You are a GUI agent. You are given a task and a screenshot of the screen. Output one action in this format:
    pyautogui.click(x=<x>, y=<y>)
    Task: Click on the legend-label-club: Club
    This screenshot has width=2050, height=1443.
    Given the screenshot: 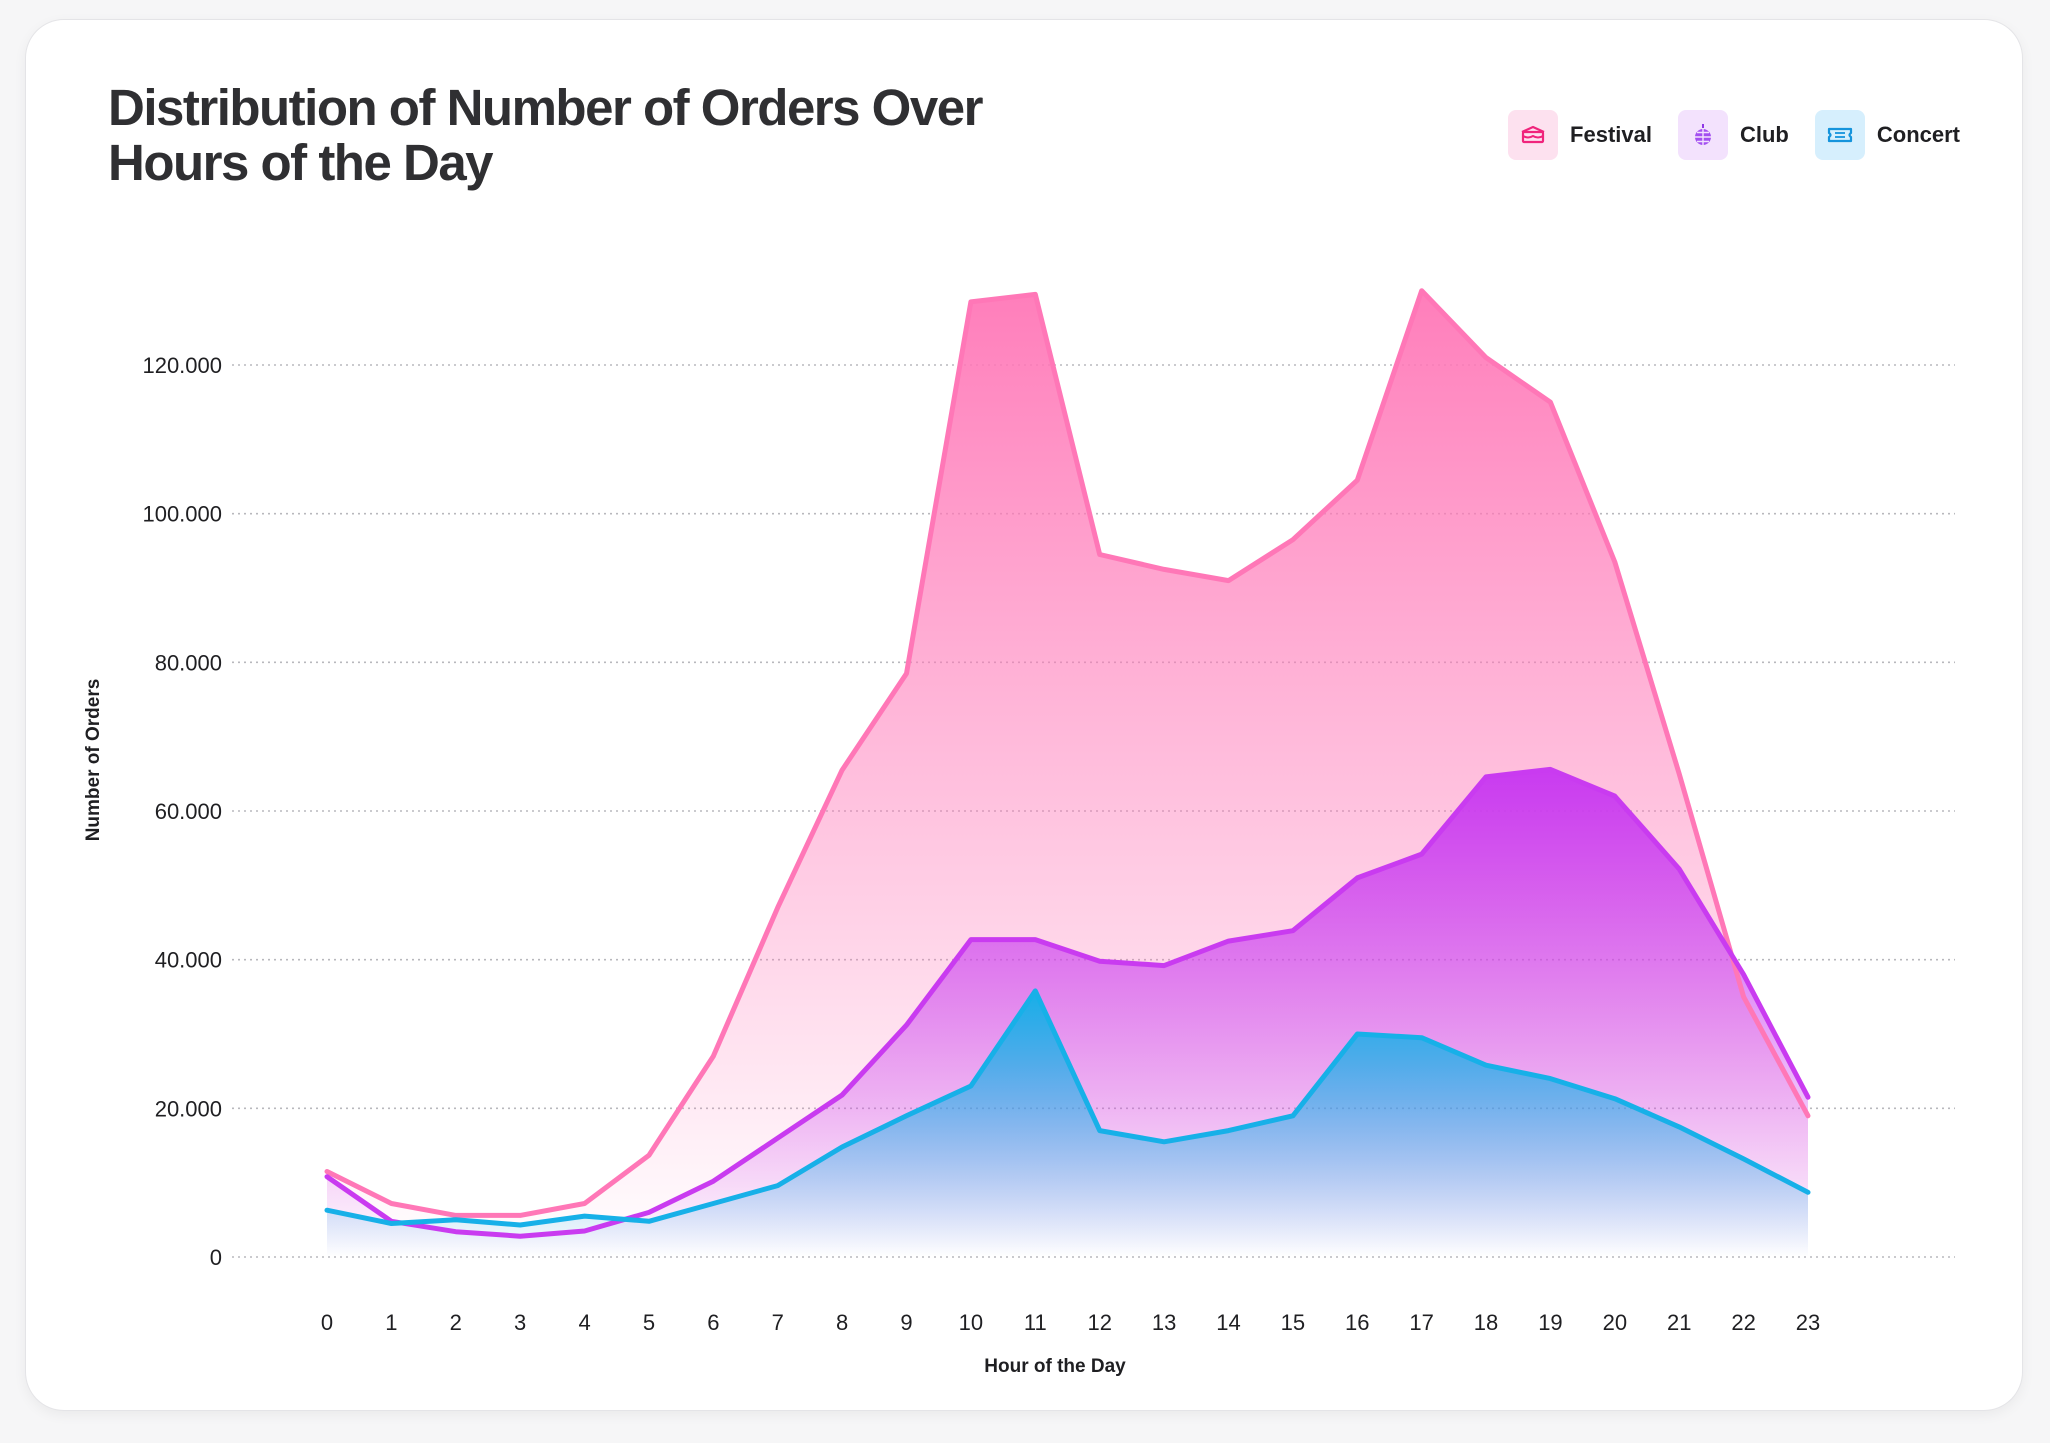 What is the action you would take?
    pyautogui.click(x=1764, y=134)
    